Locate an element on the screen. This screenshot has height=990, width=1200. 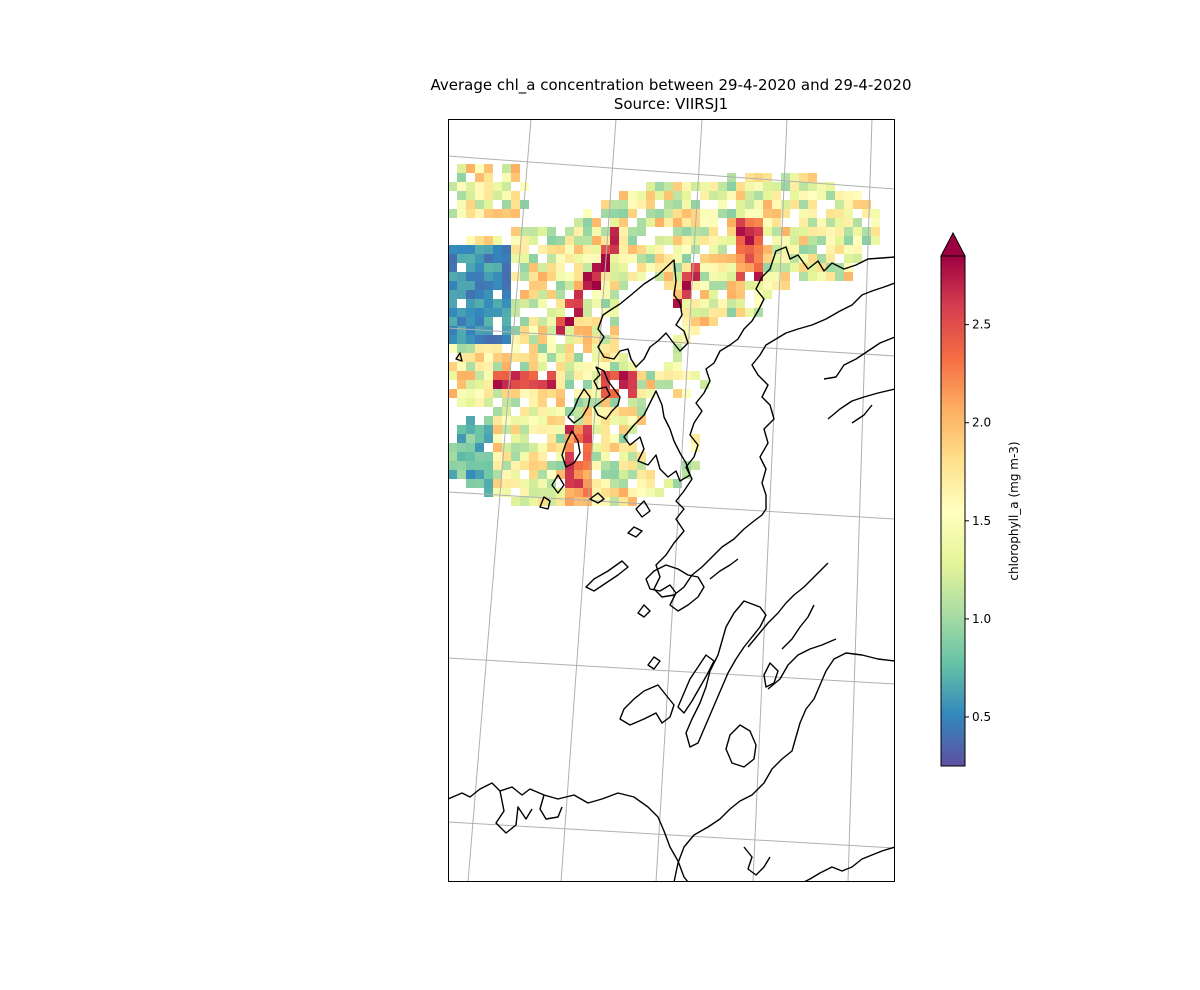
coast-mainland-inner is located at coordinates (859, 358).